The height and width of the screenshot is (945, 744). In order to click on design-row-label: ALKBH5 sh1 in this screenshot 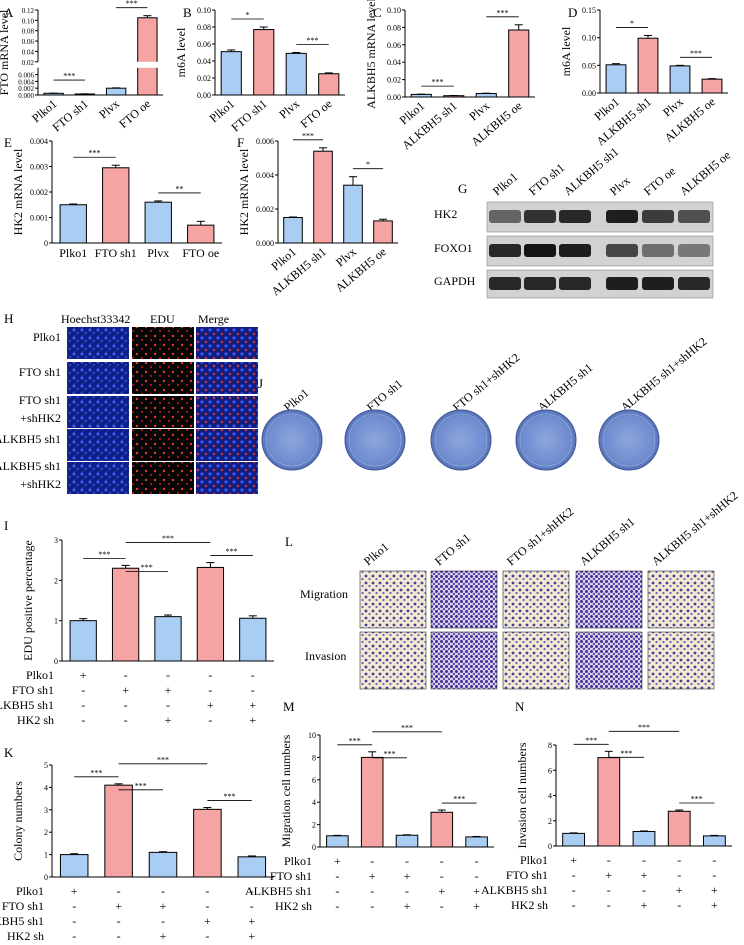, I will do `click(22, 921)`.